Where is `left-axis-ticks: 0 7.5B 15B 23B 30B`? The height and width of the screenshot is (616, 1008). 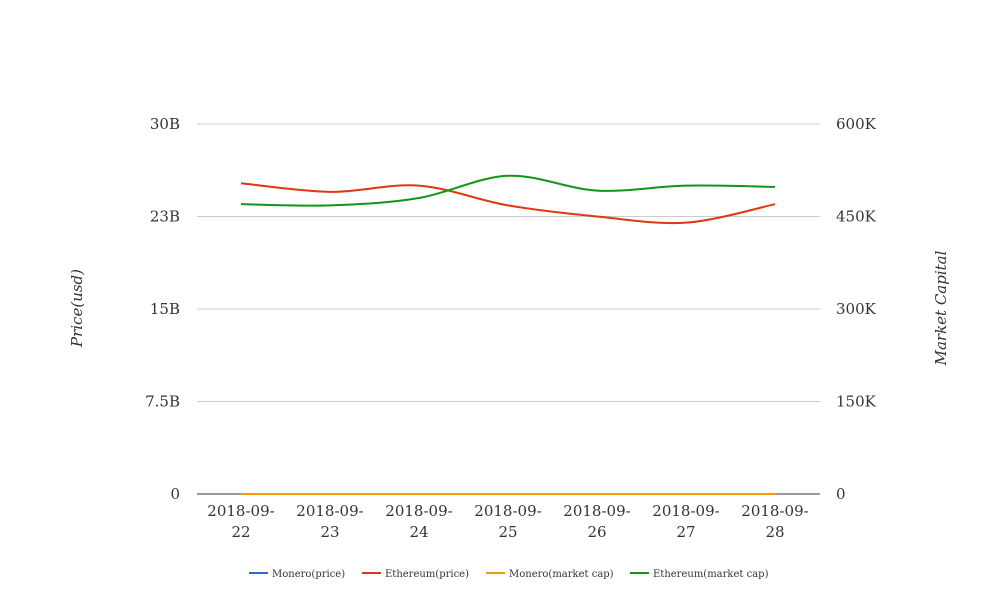
left-axis-ticks: 0 7.5B 15B 23B 30B is located at coordinates (162, 309).